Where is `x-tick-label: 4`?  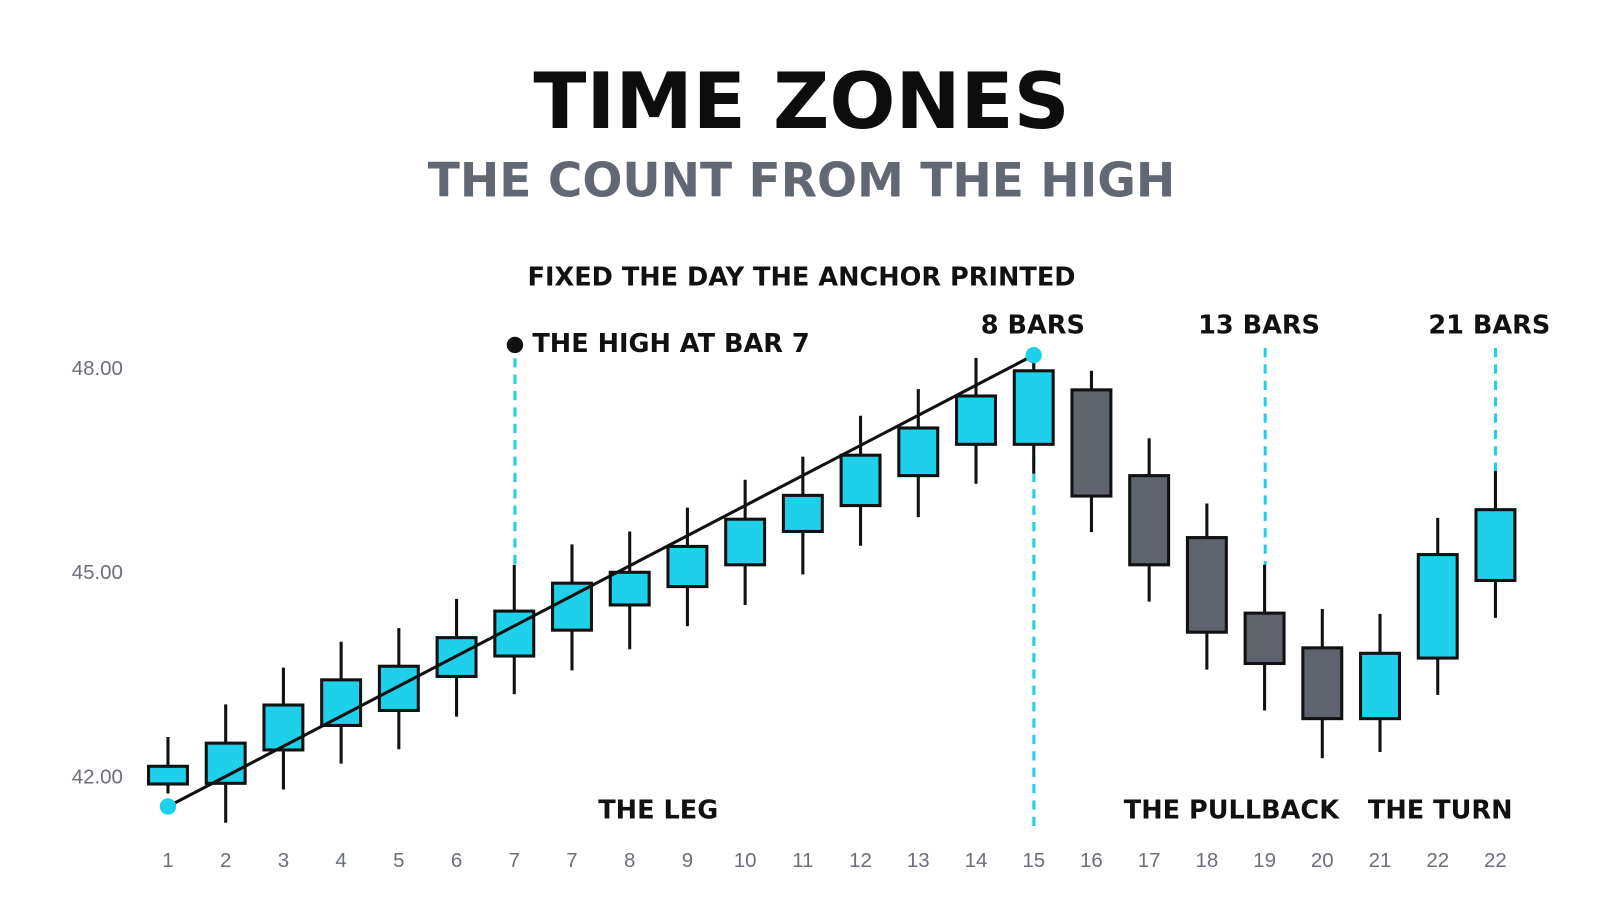
x-tick-label: 4 is located at coordinates (340, 860).